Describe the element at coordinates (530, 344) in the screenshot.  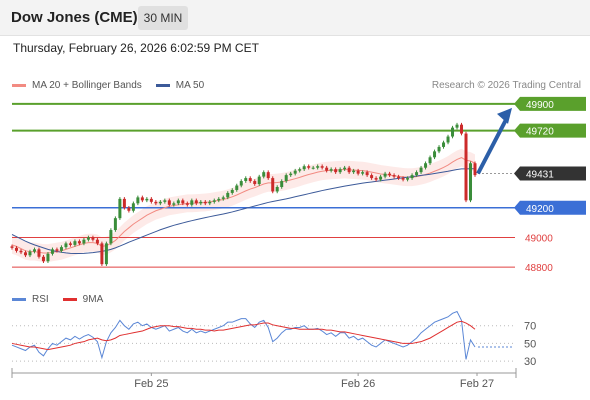
I see `rsi-axis-label-50: 50` at that location.